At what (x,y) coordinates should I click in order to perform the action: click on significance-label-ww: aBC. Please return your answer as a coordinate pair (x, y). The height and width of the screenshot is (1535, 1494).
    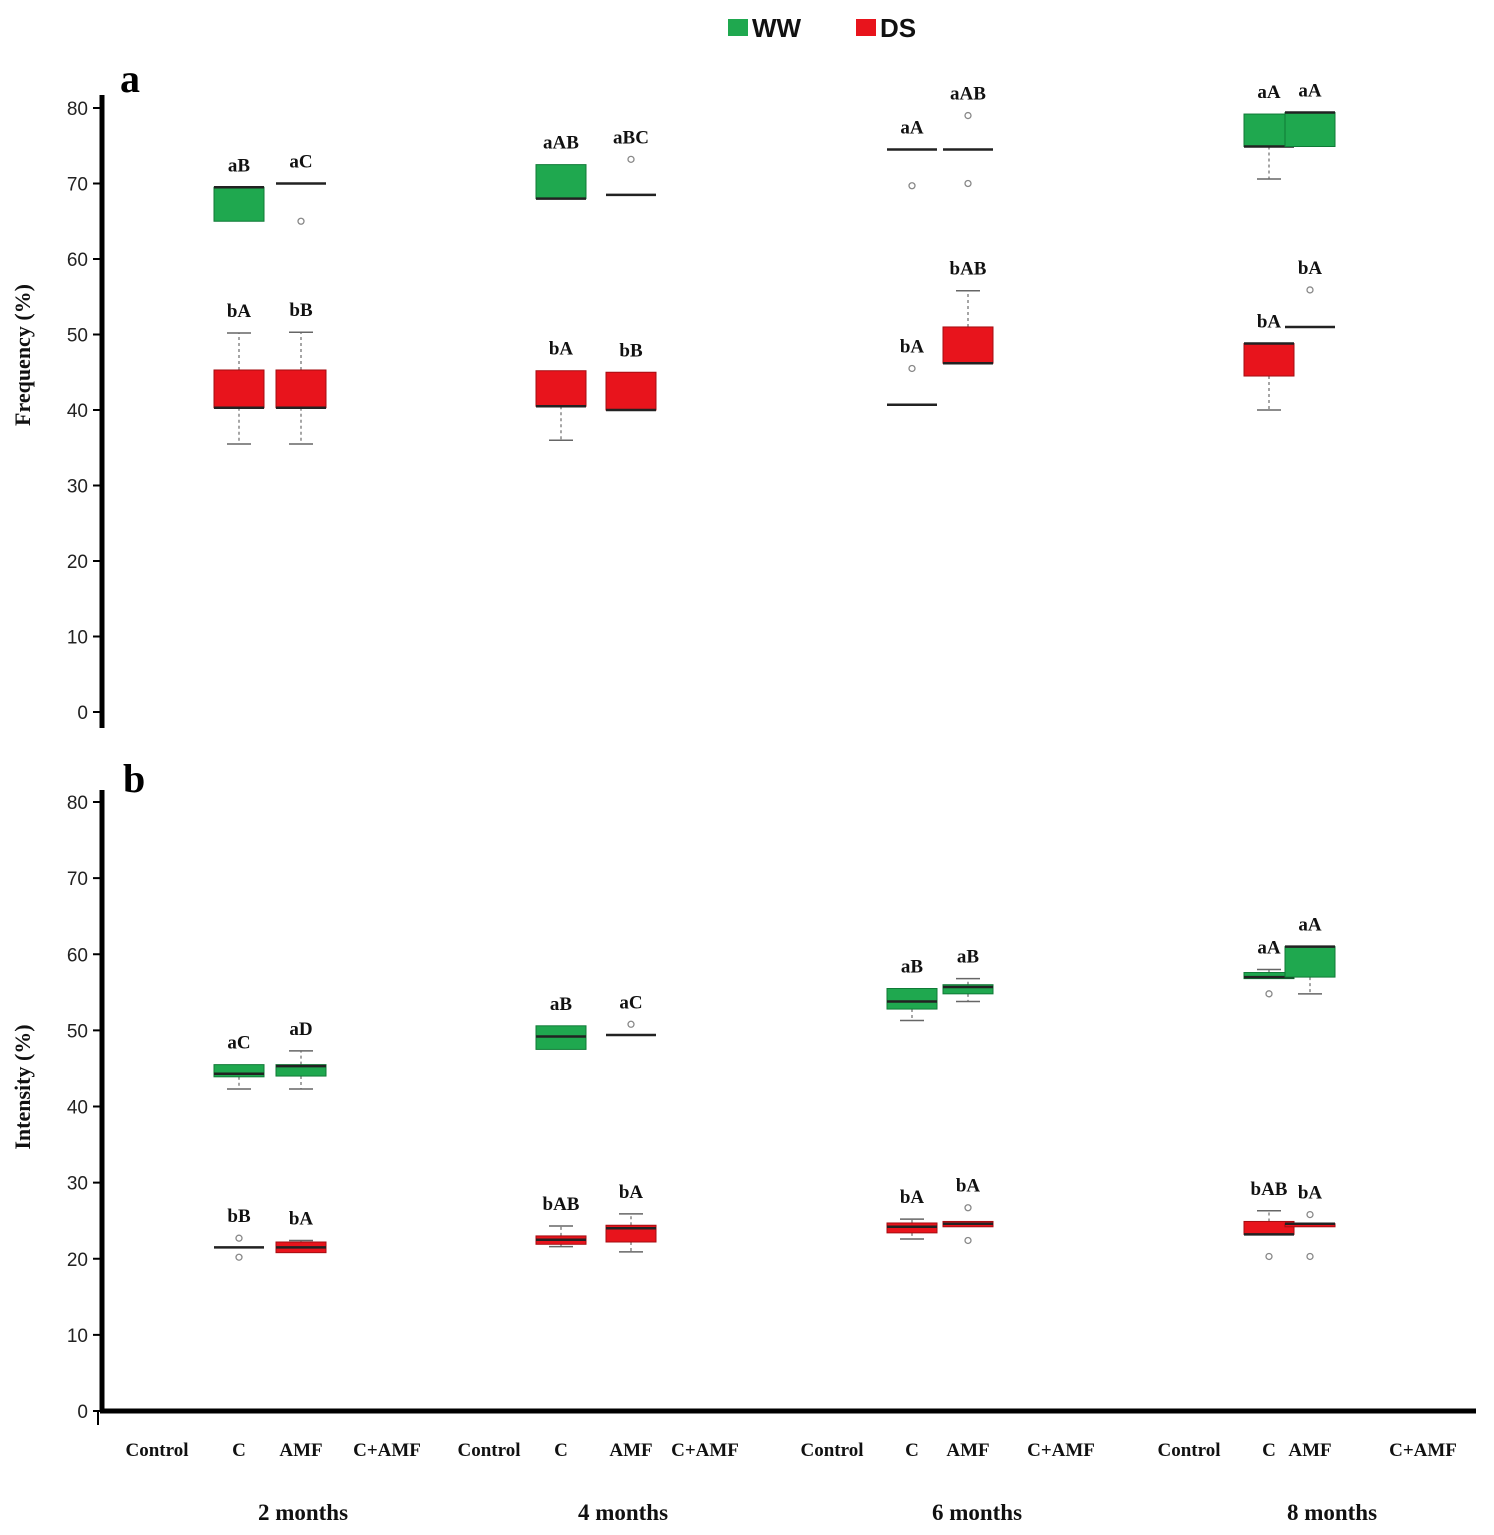
    Looking at the image, I should click on (631, 137).